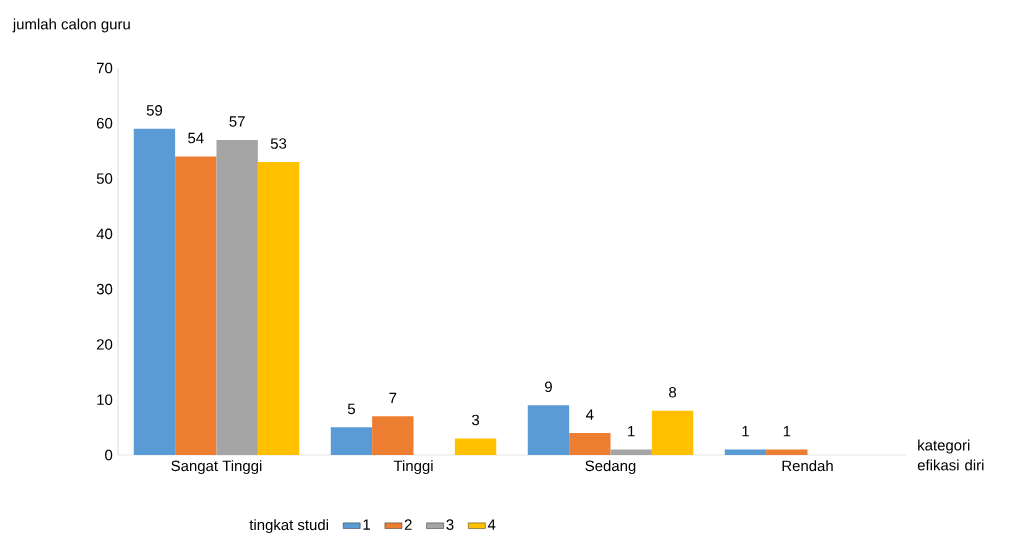  What do you see at coordinates (673, 392) in the screenshot?
I see `data-label: 8` at bounding box center [673, 392].